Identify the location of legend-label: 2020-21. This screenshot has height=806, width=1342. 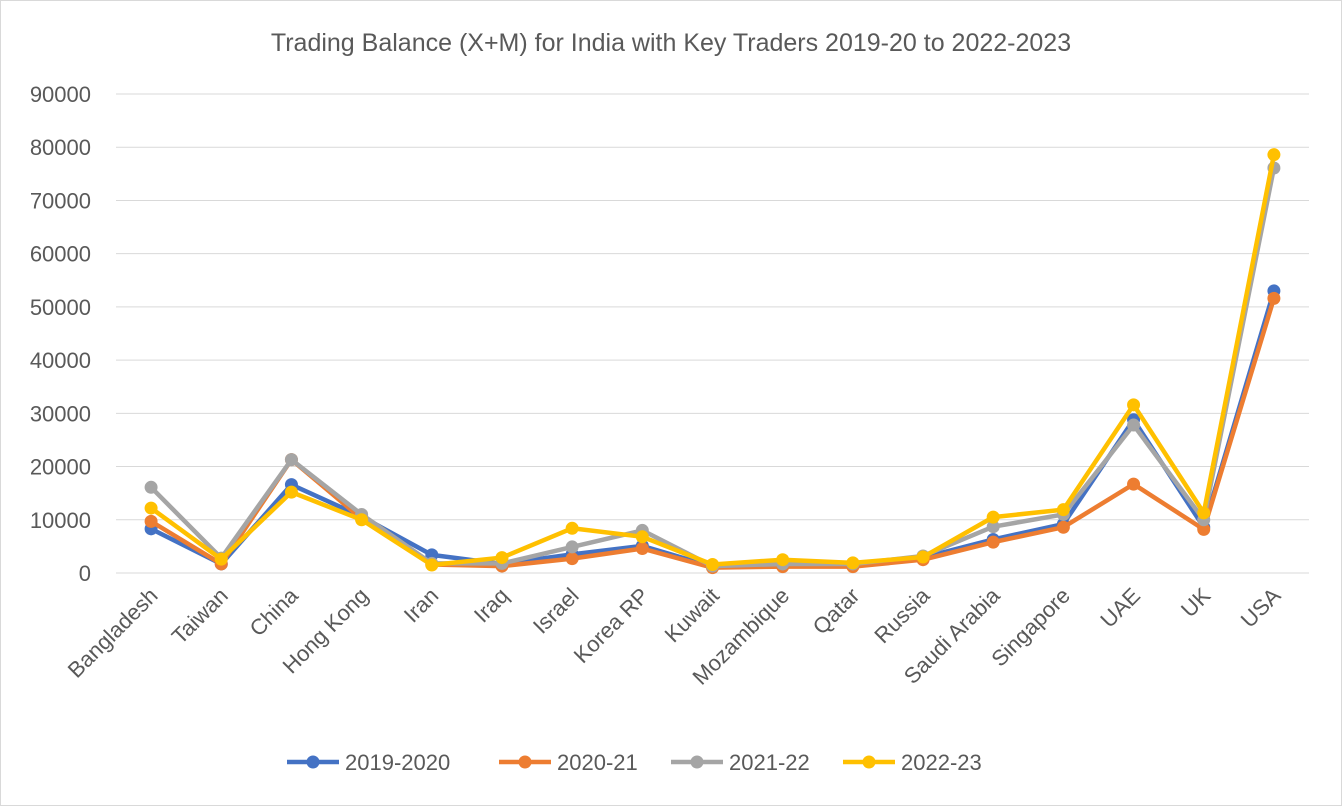
(597, 762).